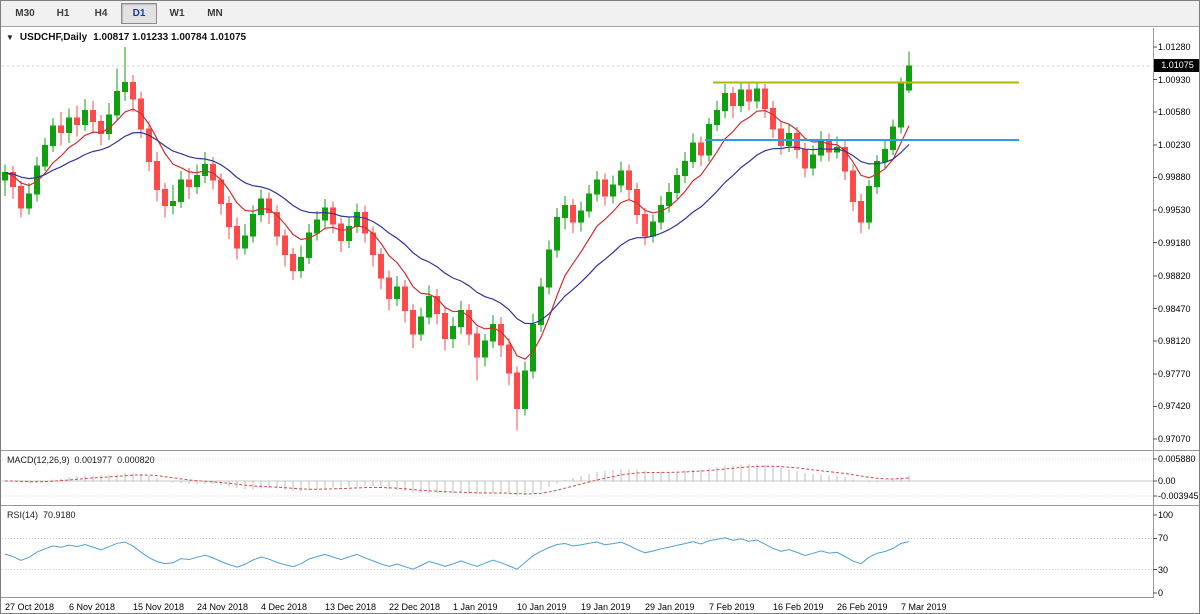 This screenshot has height=614, width=1200. What do you see at coordinates (732, 607) in the screenshot?
I see `date-axis-label: 7 Feb 2019` at bounding box center [732, 607].